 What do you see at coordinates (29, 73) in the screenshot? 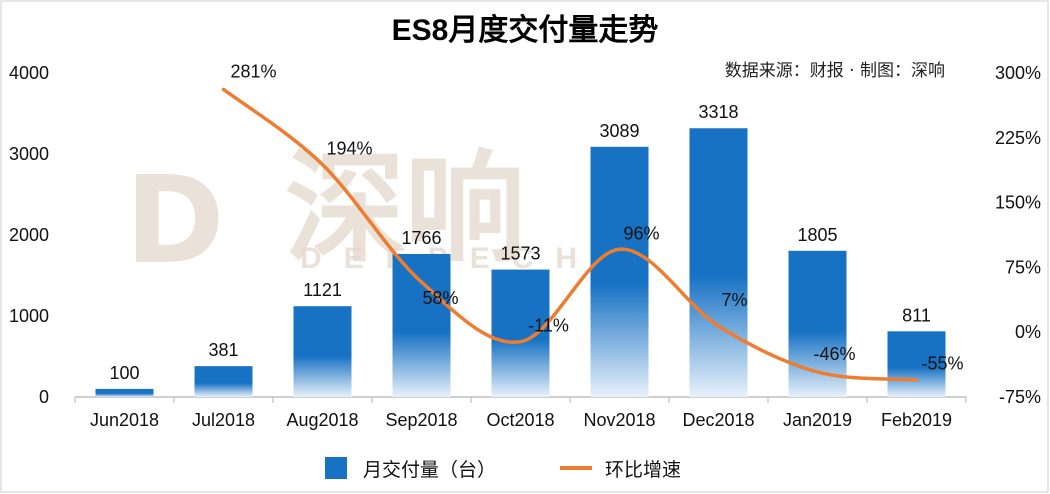
I see `y-left-tick-label: 4000` at bounding box center [29, 73].